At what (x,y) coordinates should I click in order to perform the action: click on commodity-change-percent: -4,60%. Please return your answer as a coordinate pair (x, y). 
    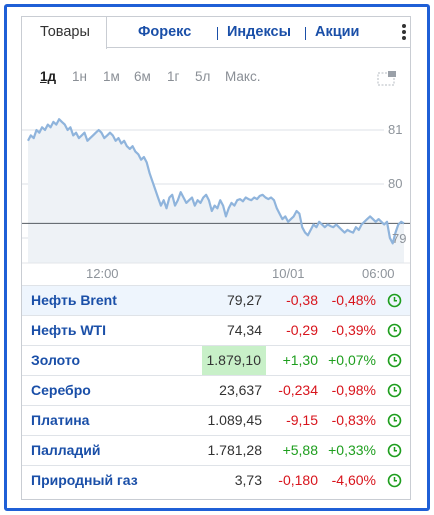
    Looking at the image, I should click on (353, 480).